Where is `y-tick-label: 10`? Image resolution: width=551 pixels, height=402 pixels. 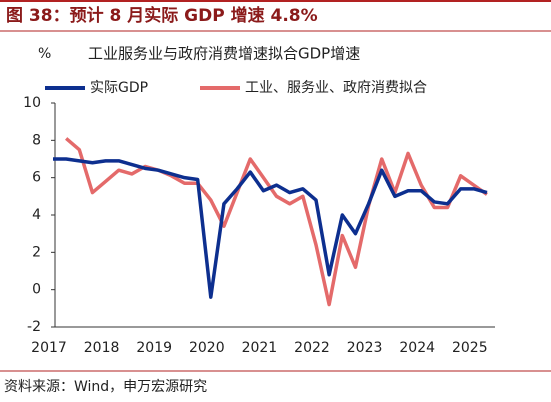
y-tick-label: 10 is located at coordinates (32, 103).